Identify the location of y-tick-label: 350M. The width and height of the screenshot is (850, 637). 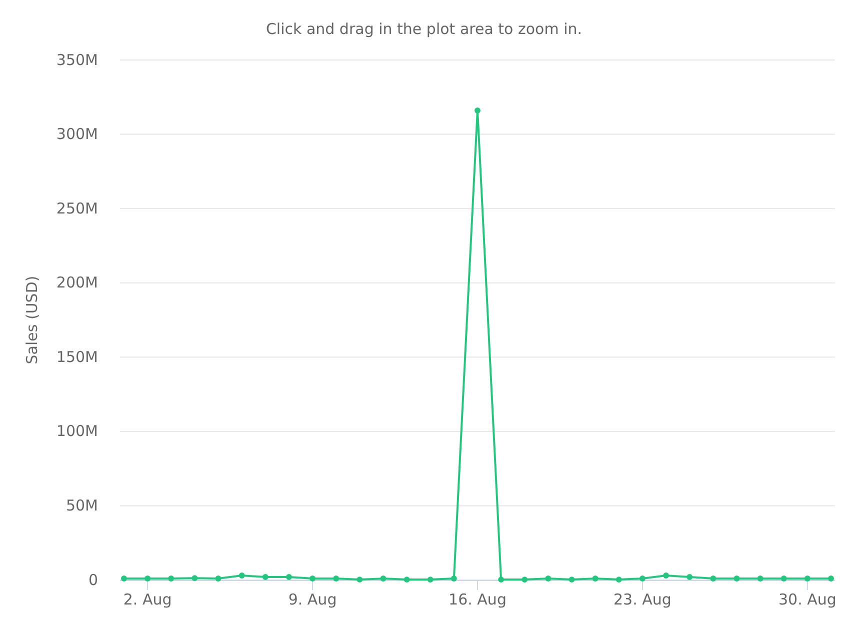
(77, 59).